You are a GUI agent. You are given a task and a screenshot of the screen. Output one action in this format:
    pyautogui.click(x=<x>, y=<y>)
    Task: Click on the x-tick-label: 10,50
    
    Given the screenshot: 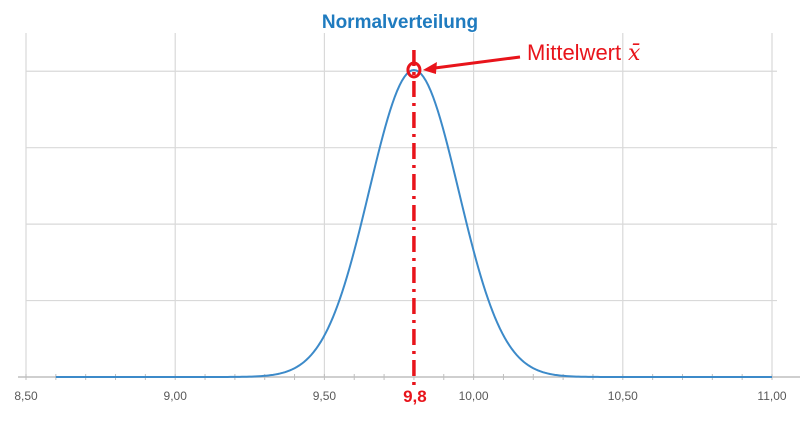 What is the action you would take?
    pyautogui.click(x=623, y=396)
    